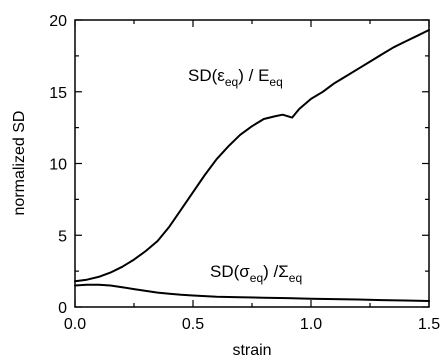 The height and width of the screenshot is (360, 442). I want to click on series-label-stress-sd: SD(σeq) /Σeq, so click(256, 273).